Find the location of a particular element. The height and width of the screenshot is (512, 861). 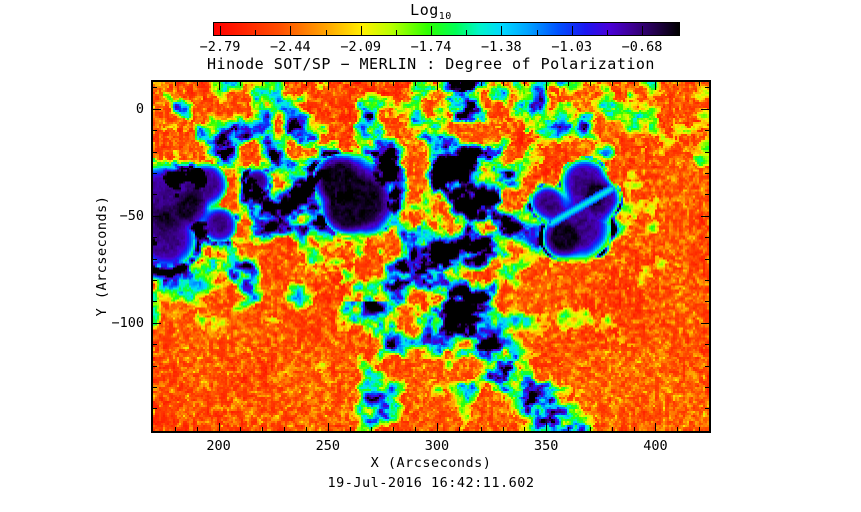

y-tick-label: −50 is located at coordinates (131, 215).